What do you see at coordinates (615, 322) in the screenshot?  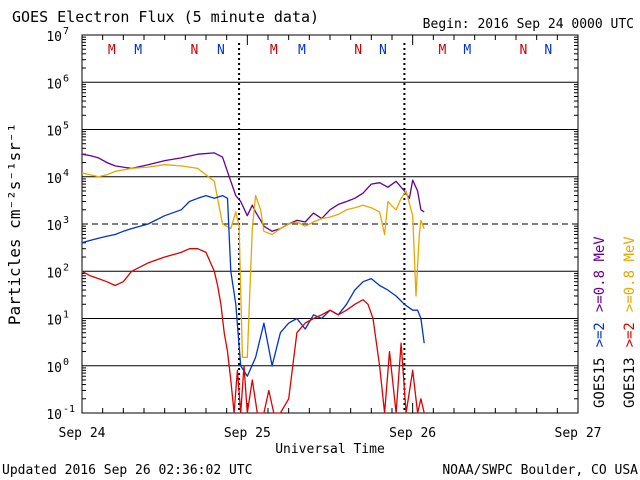 I see `right-legend: GOES15 >=2 >=0.8 MeV GOES13 >=2 >=0.8 MeV` at bounding box center [615, 322].